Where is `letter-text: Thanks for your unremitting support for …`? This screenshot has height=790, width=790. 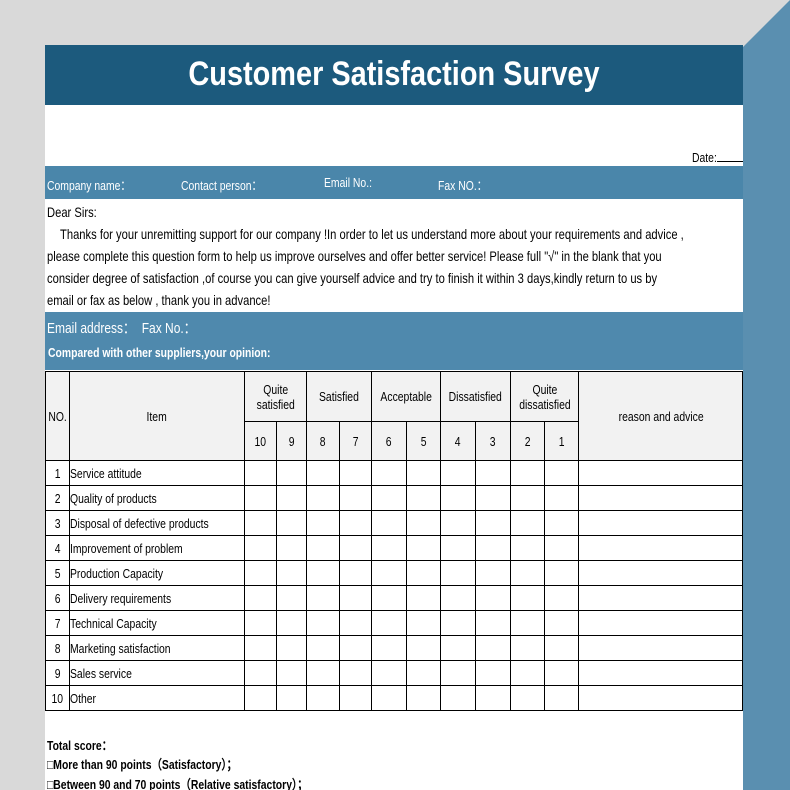 letter-text: Thanks for your unremitting support for … is located at coordinates (372, 234).